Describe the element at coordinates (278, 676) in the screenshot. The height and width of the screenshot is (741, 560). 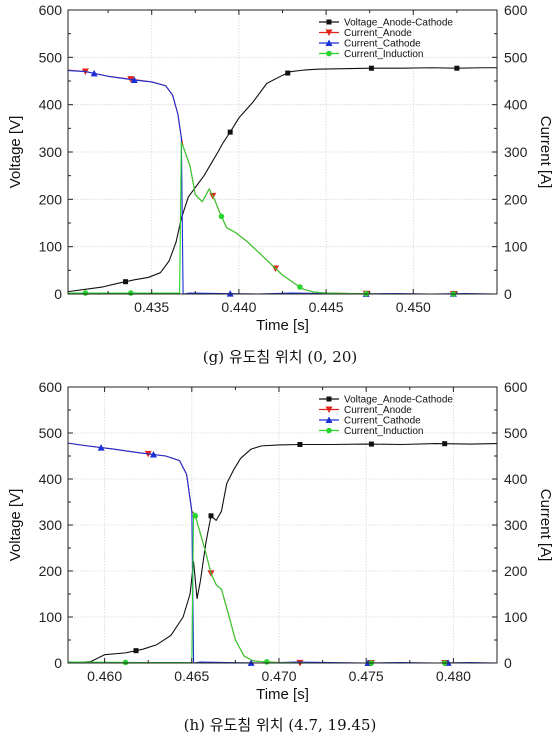
I see `x-tick-label: 0.470` at that location.